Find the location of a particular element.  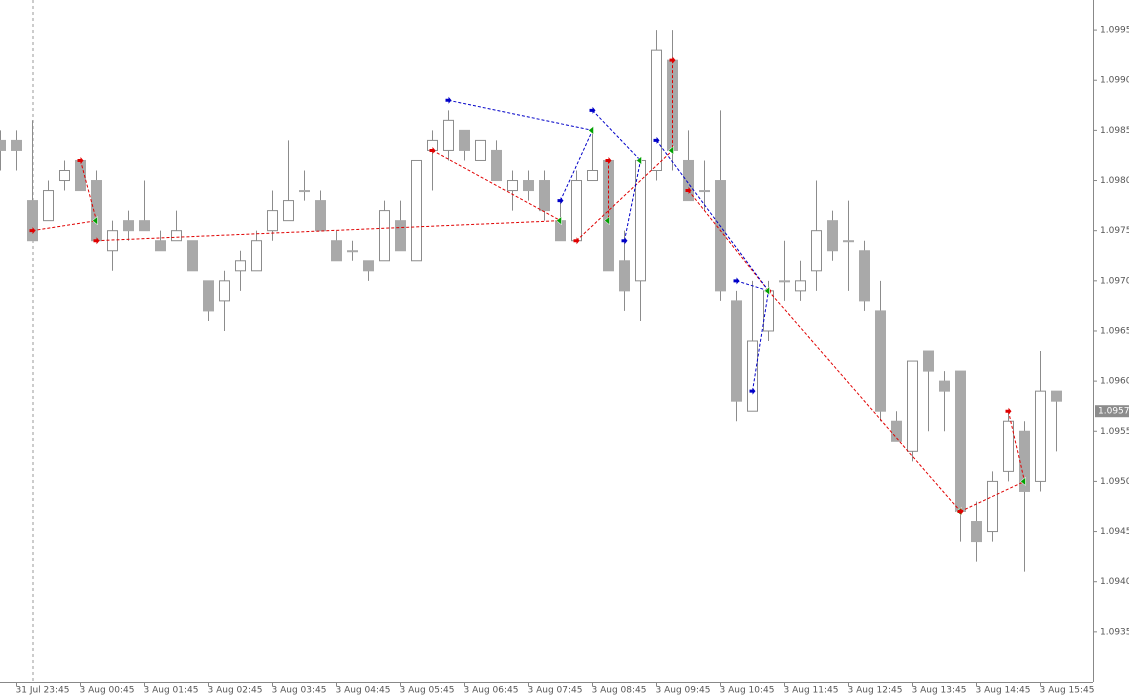

y-tick-label: 1.0995 is located at coordinates (1114, 31).